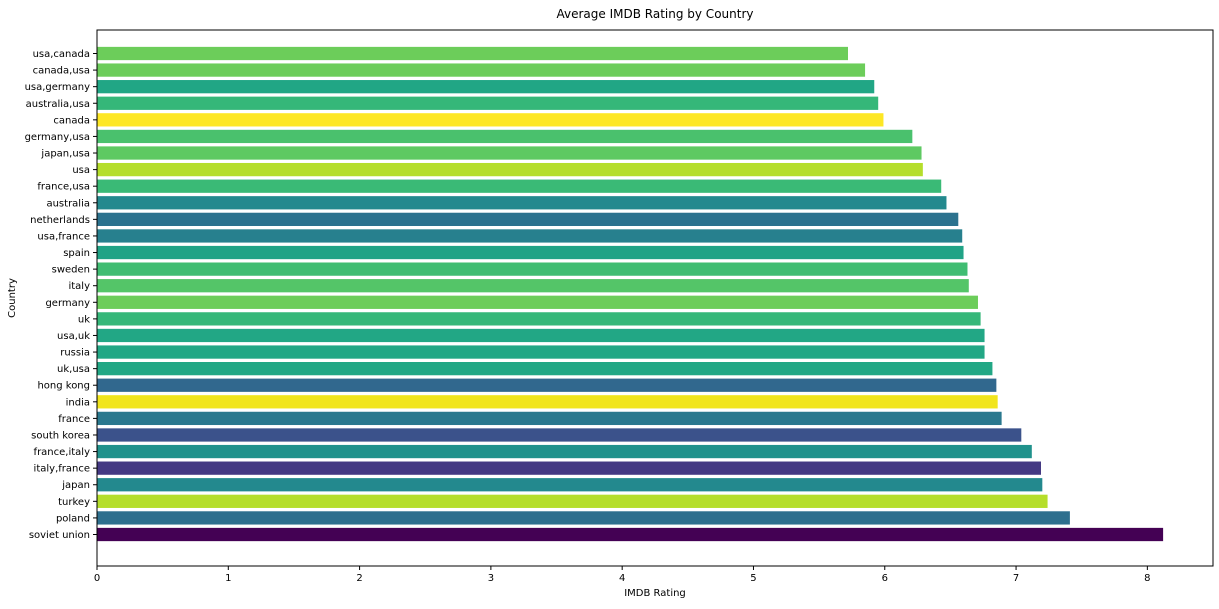  I want to click on bar-france, so click(549, 418).